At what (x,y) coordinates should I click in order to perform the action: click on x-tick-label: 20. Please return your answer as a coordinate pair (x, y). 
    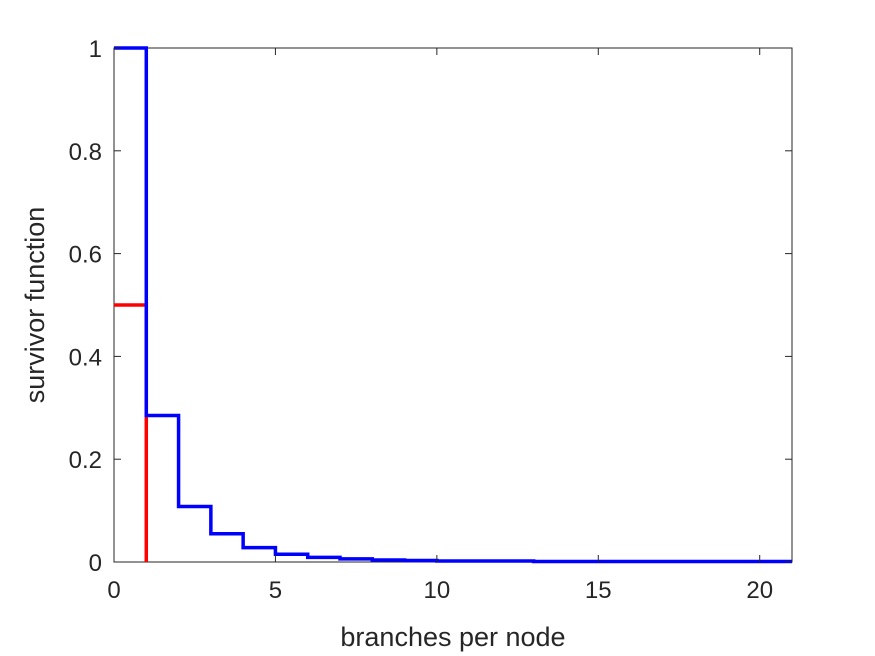
    Looking at the image, I should click on (759, 590).